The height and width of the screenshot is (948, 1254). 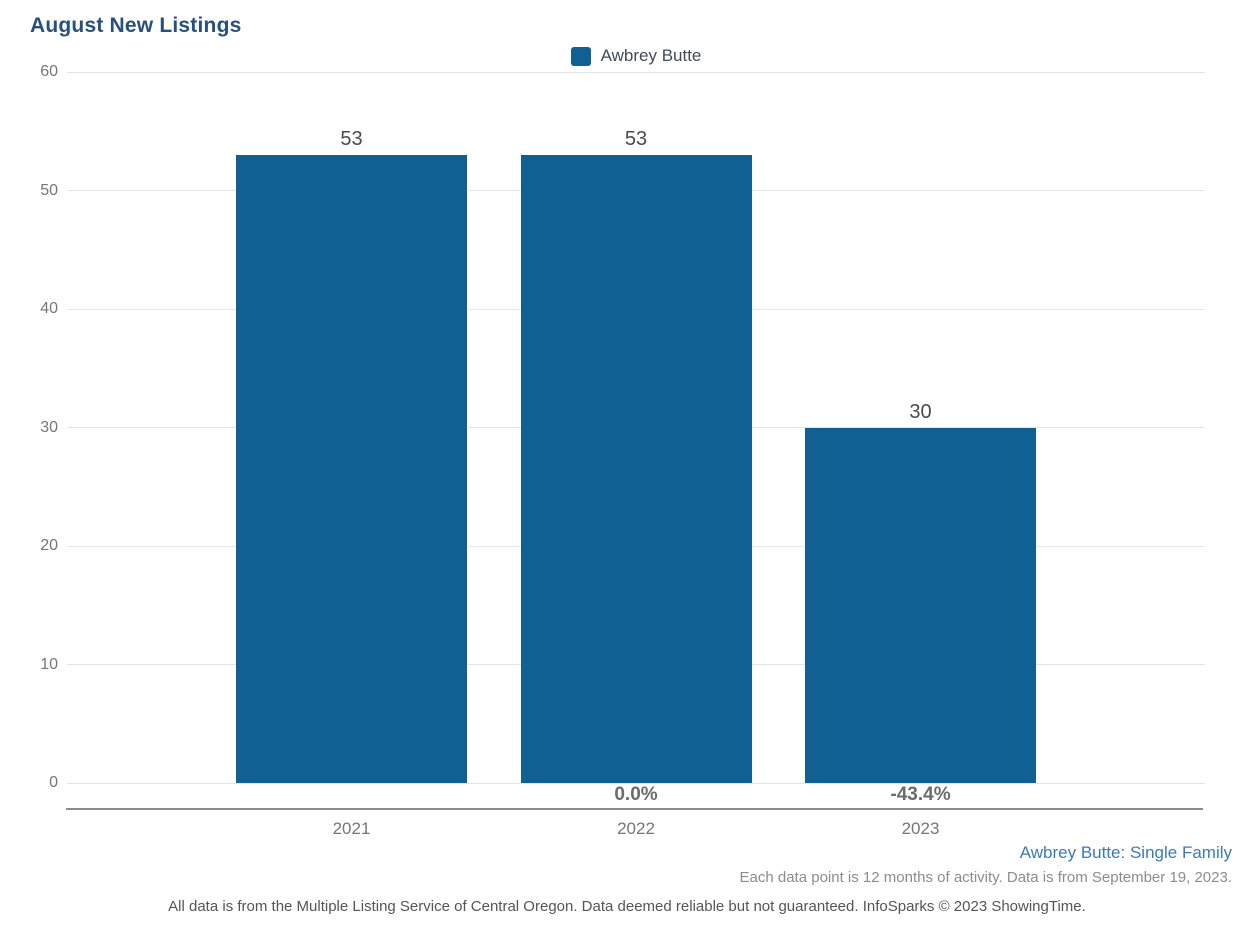 I want to click on y-axis-tick-label-10: 10, so click(x=49, y=664).